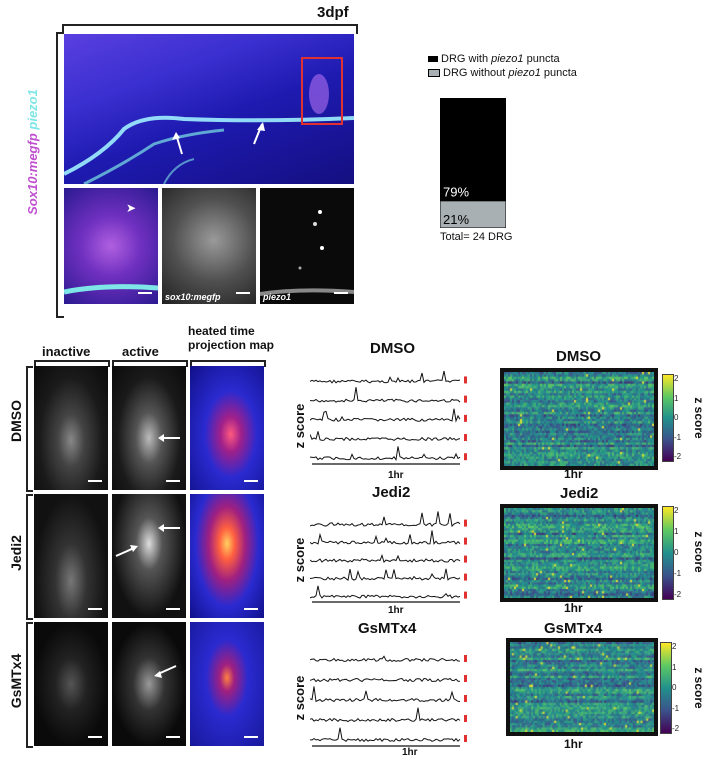 This screenshot has width=714, height=761. I want to click on img-dmso-heatmap, so click(227, 428).